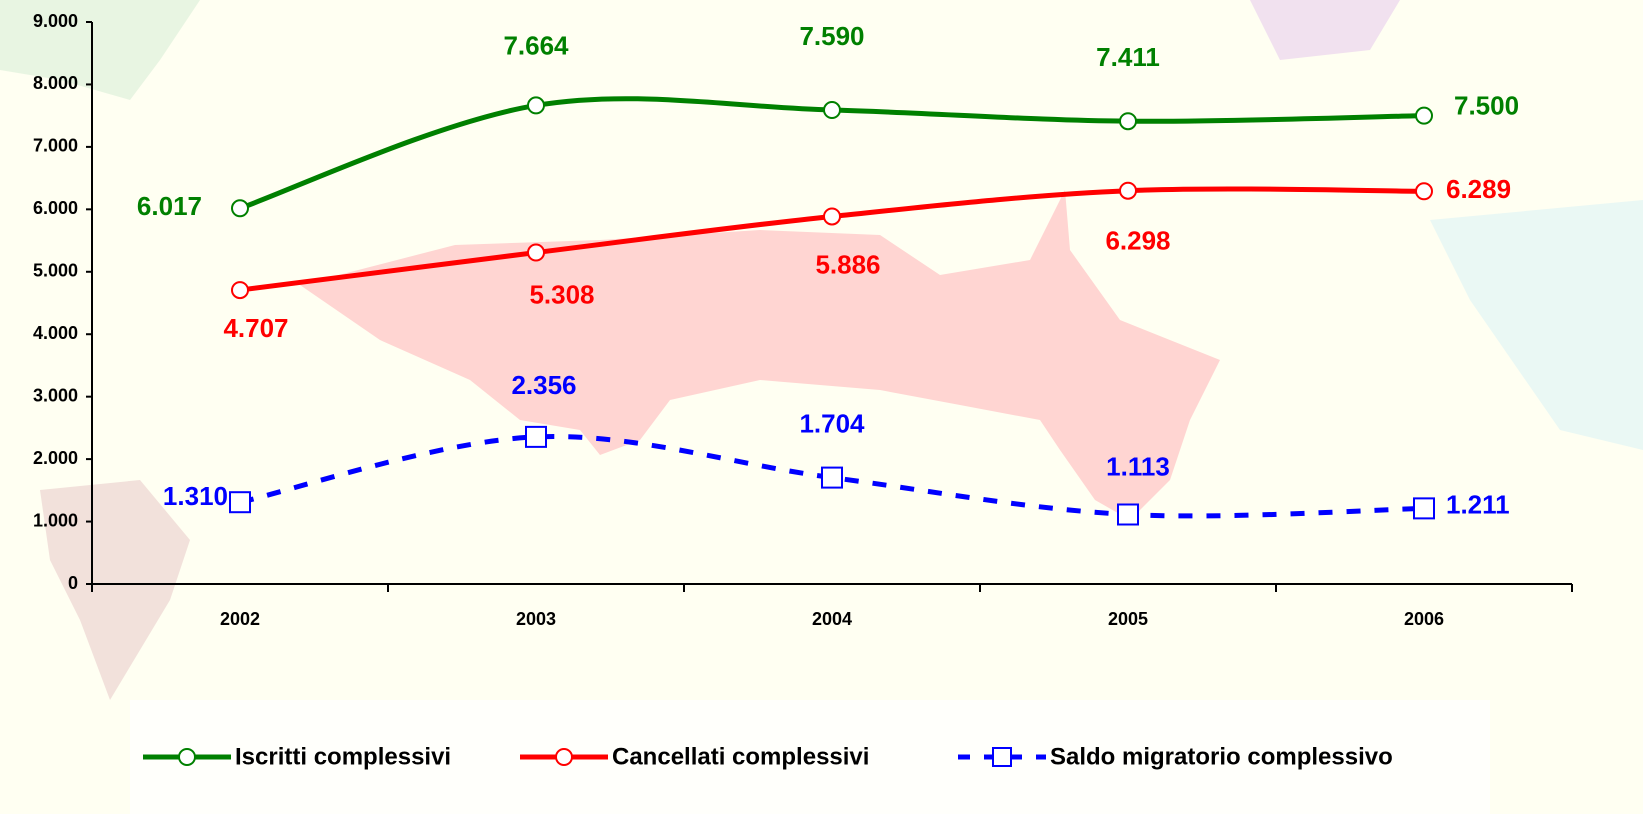 The width and height of the screenshot is (1643, 814). What do you see at coordinates (169, 206) in the screenshot?
I see `value-label: 6.017` at bounding box center [169, 206].